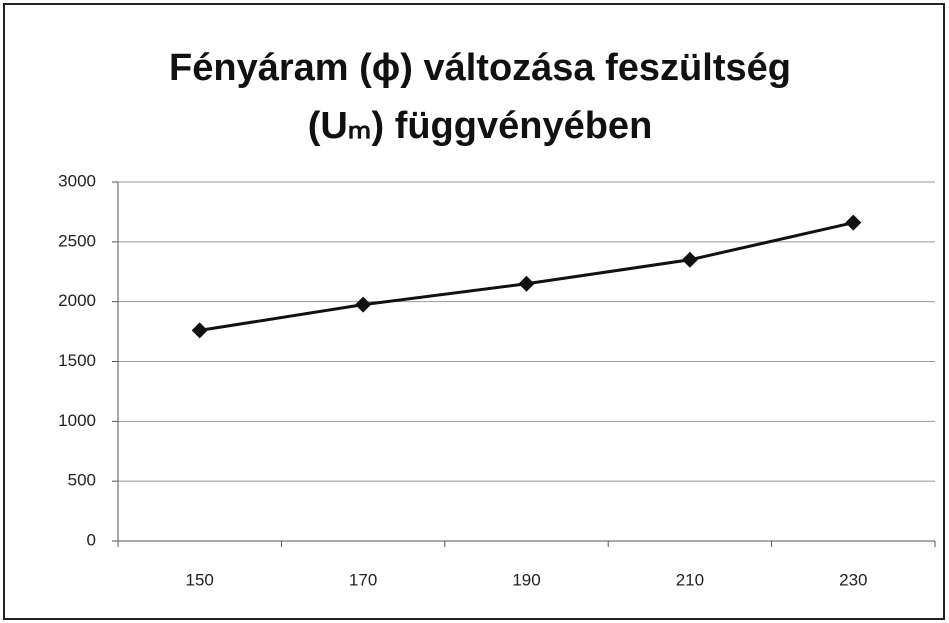  Describe the element at coordinates (77, 180) in the screenshot. I see `y-tick-label: 3000` at that location.